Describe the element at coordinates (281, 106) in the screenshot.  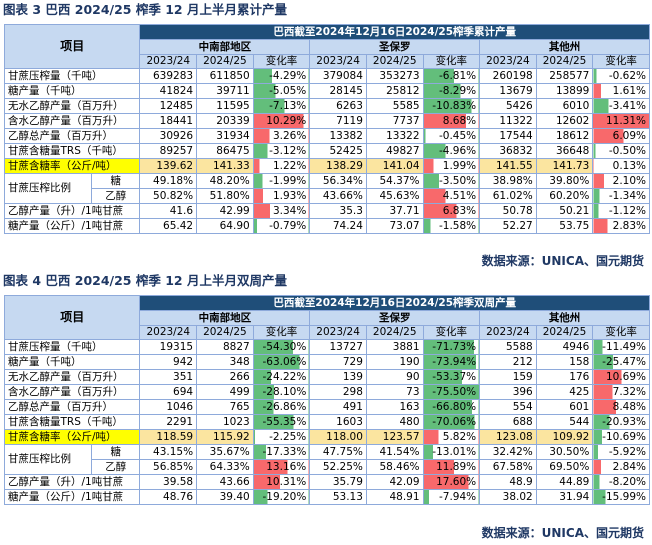
I see `change-rate-cell: -7.13%` at that location.